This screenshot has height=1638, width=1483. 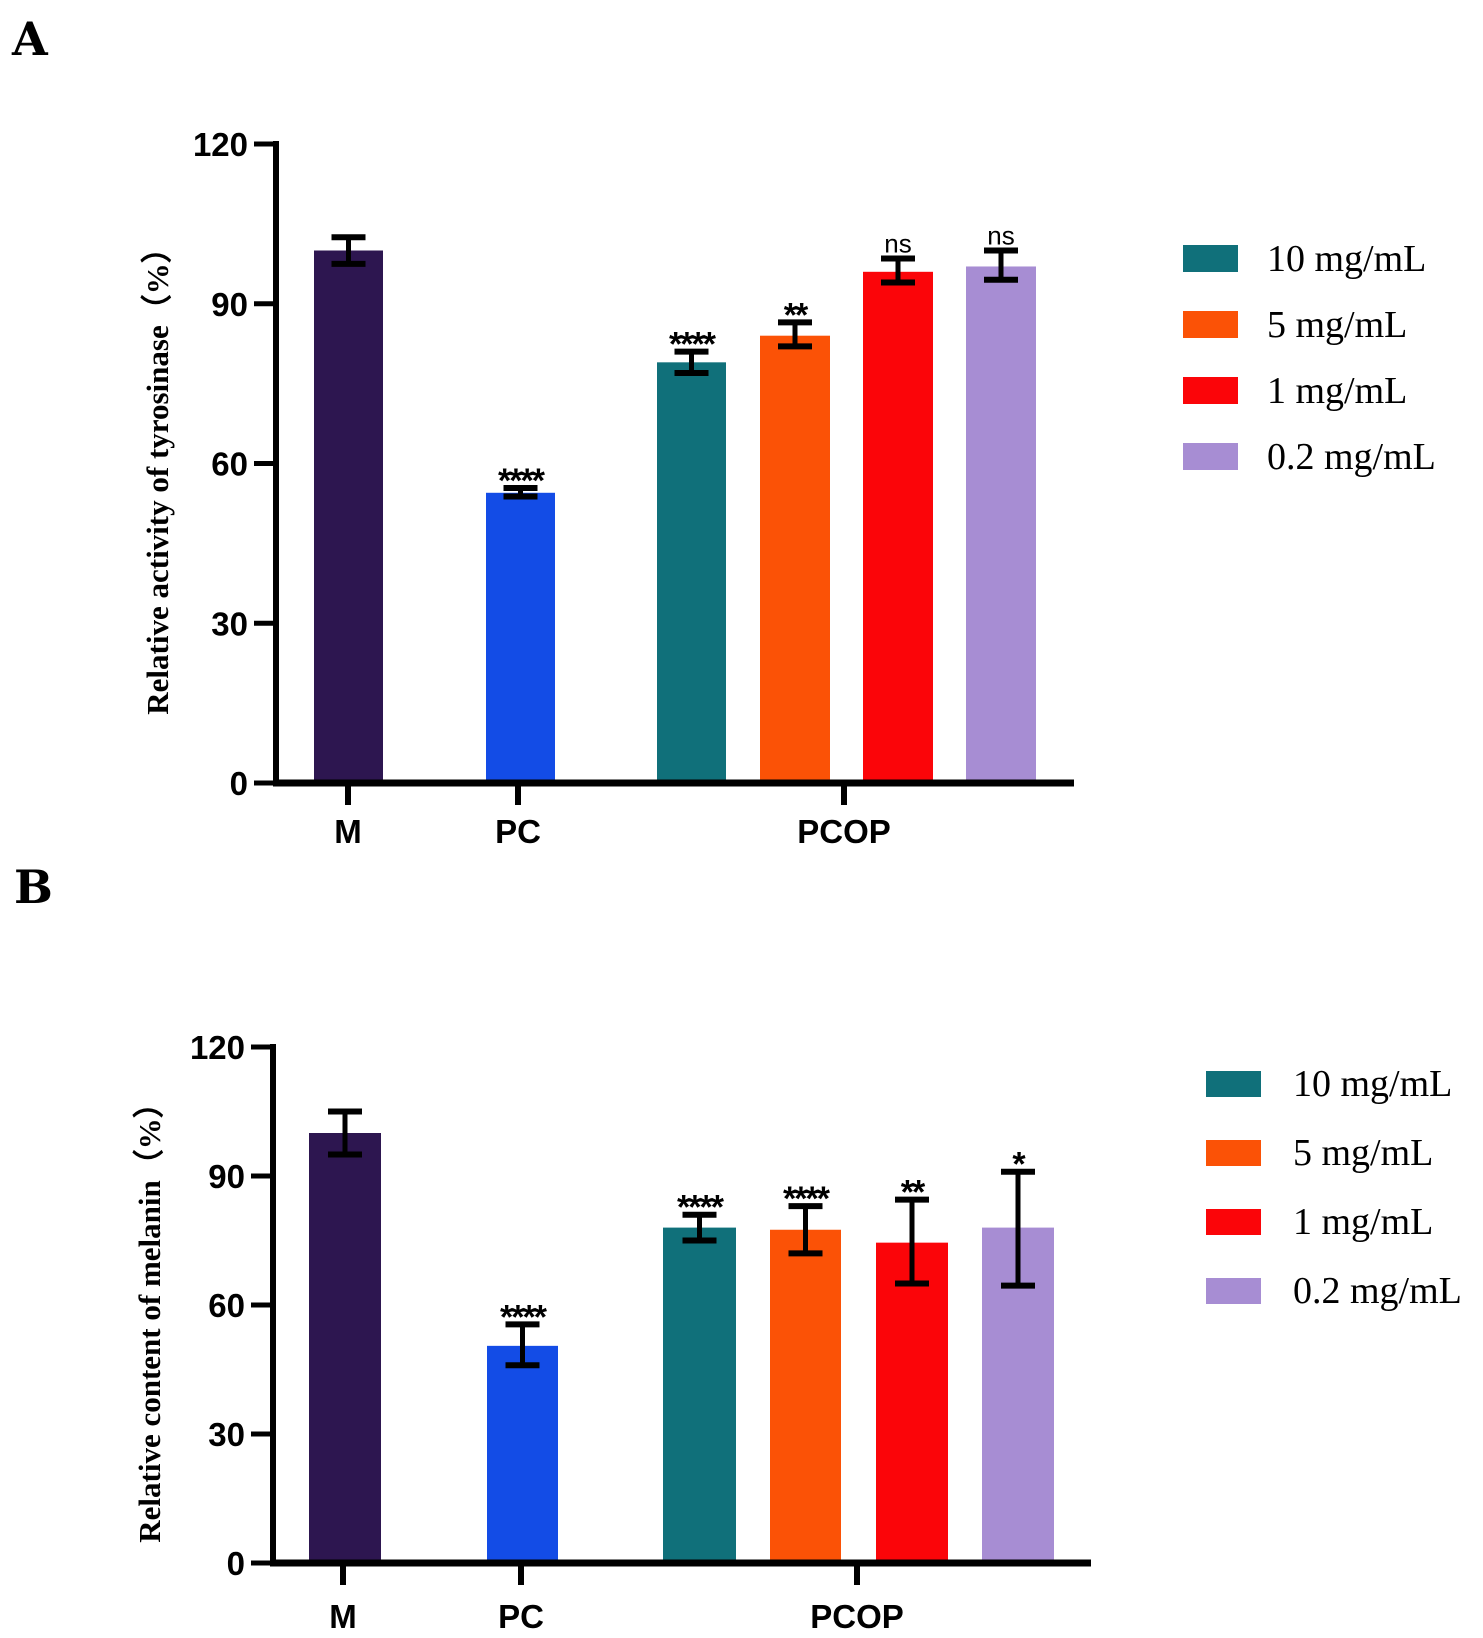 I want to click on significance-label: *, so click(x=1019, y=1165).